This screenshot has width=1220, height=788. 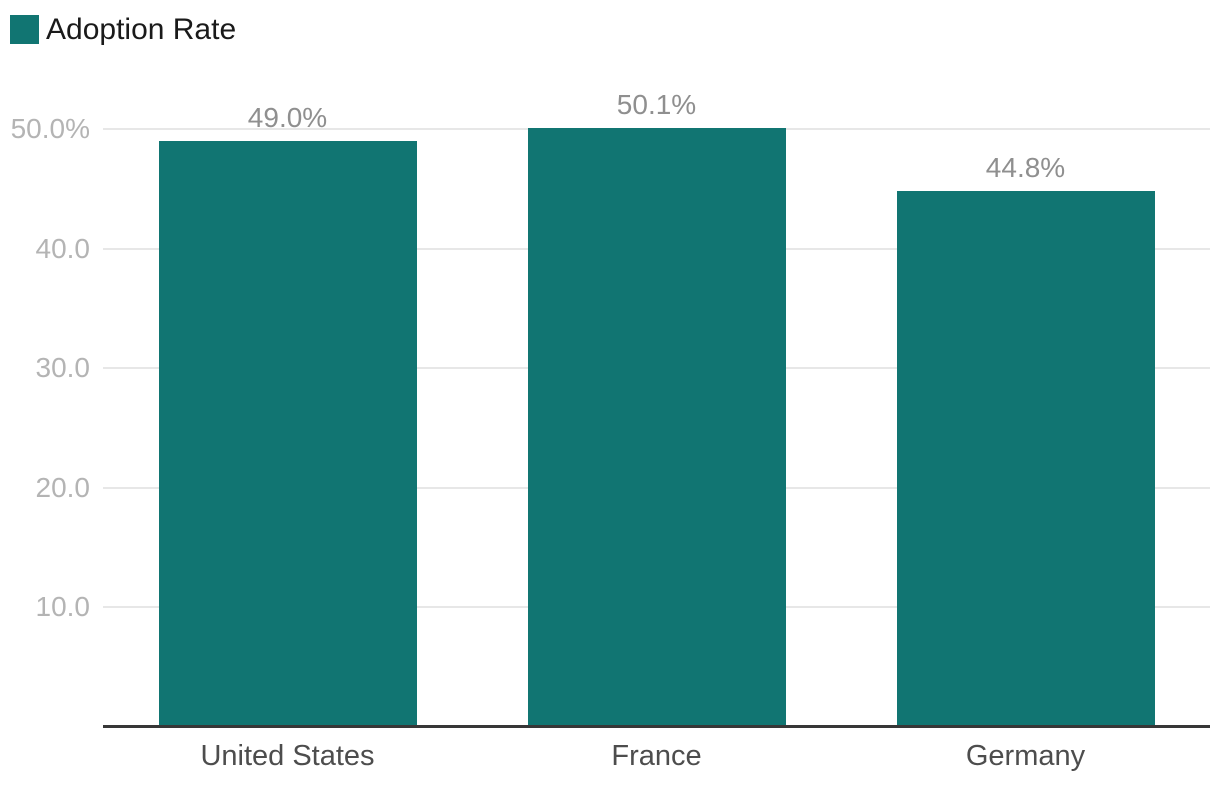 What do you see at coordinates (1025, 459) in the screenshot?
I see `bar-germany` at bounding box center [1025, 459].